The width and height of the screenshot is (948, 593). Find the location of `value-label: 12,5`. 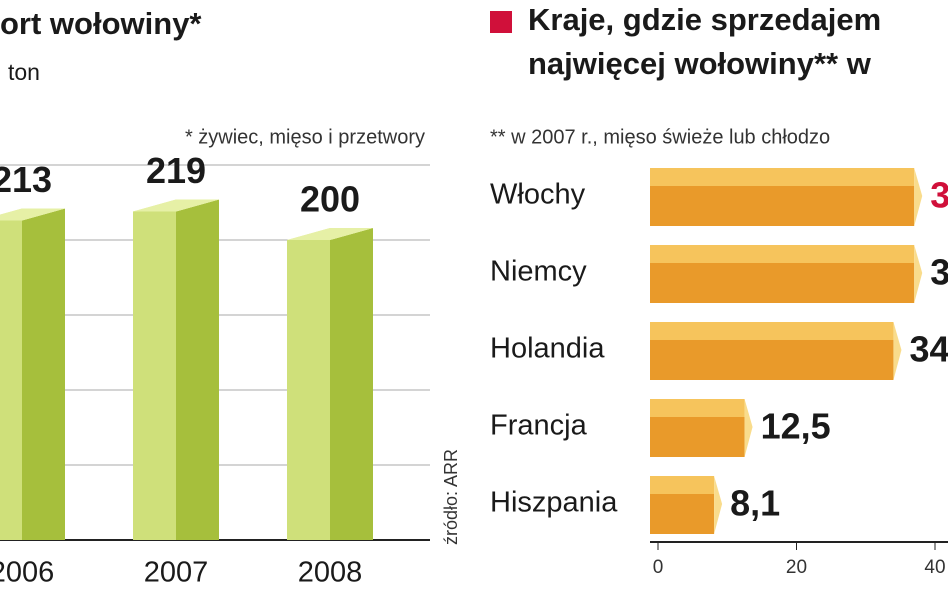

value-label: 12,5 is located at coordinates (796, 426).